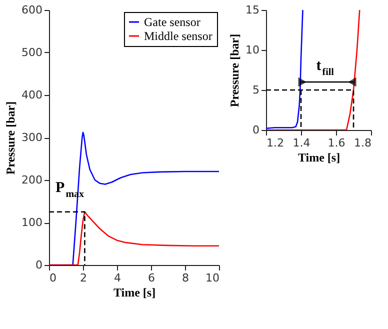  Describe the element at coordinates (178, 36) in the screenshot. I see `legend-label: Middle sensor` at that location.